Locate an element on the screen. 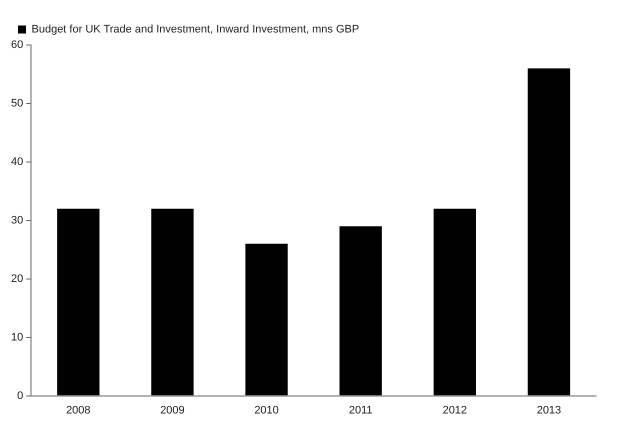 The image size is (618, 430). x-tick-label: 2011 is located at coordinates (360, 410).